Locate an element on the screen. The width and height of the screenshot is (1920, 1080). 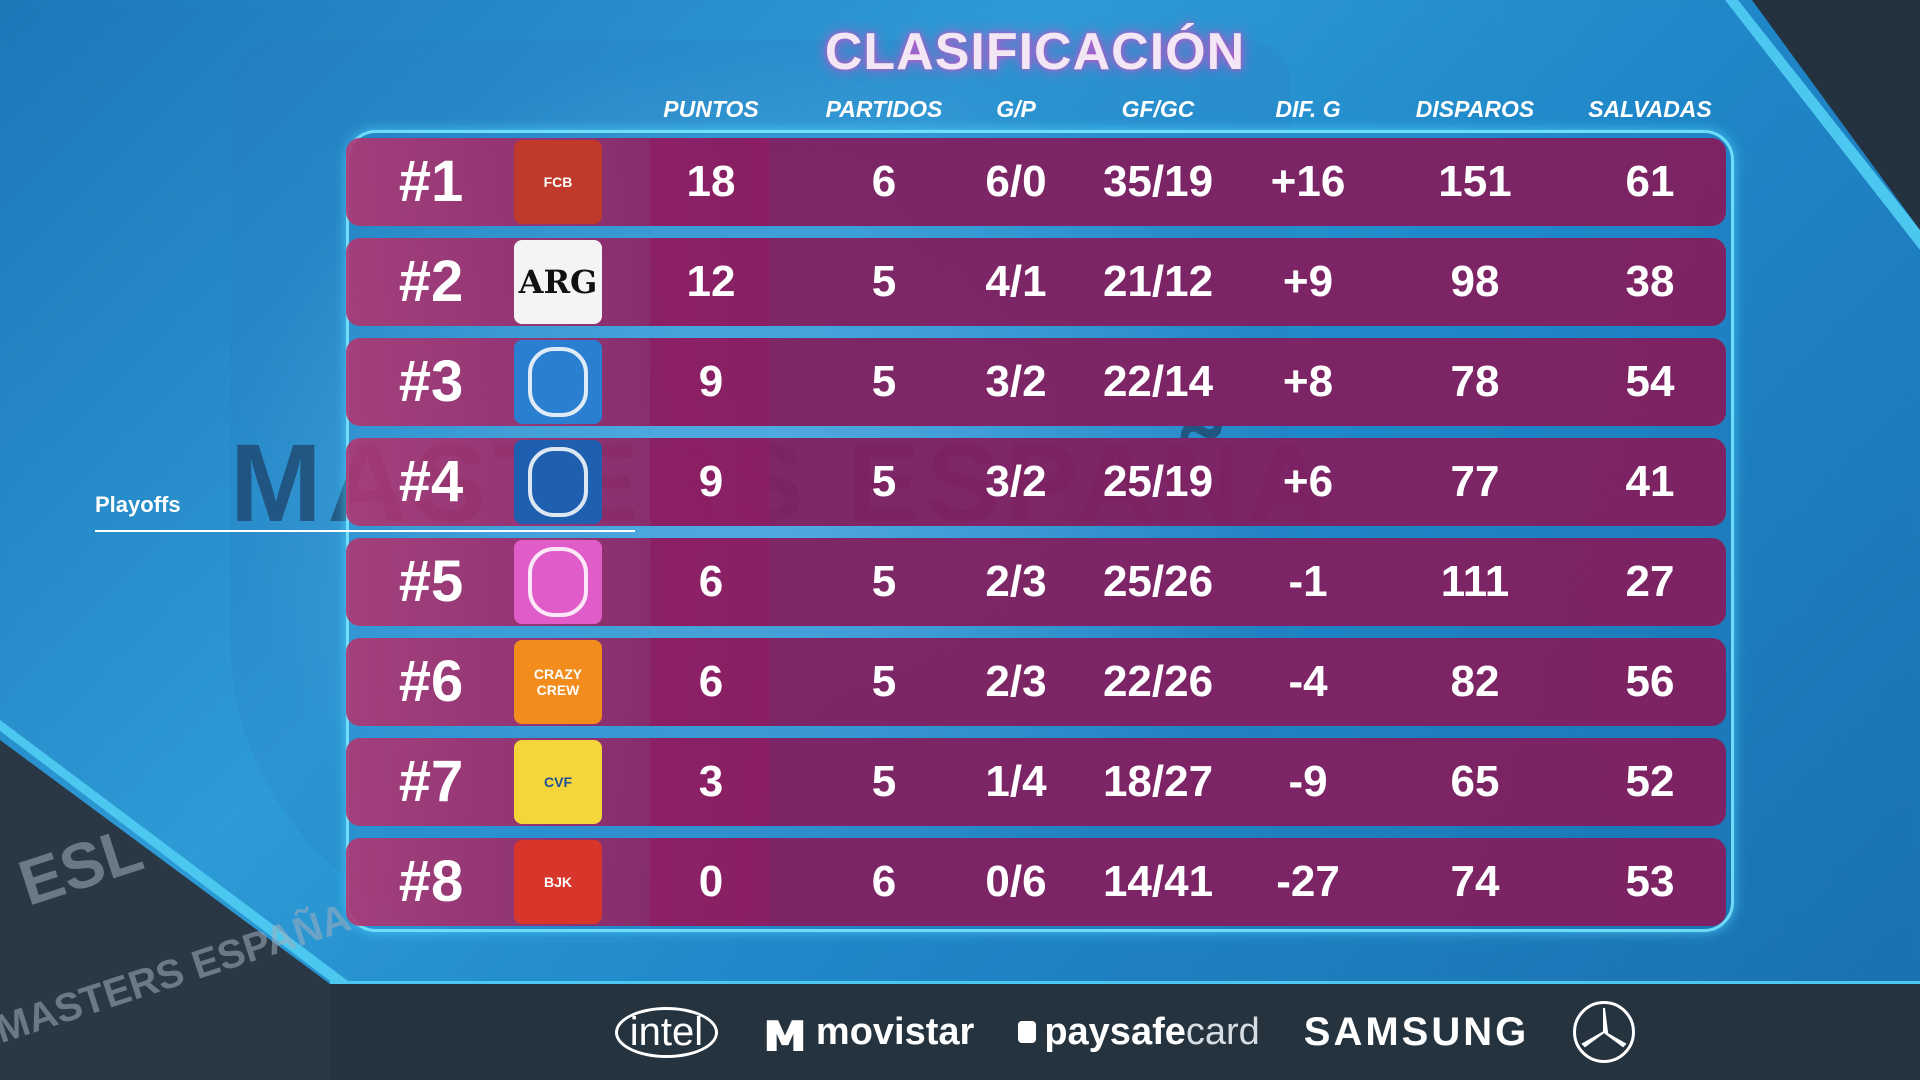
villarreal-crest-icon: CVF is located at coordinates (558, 782).